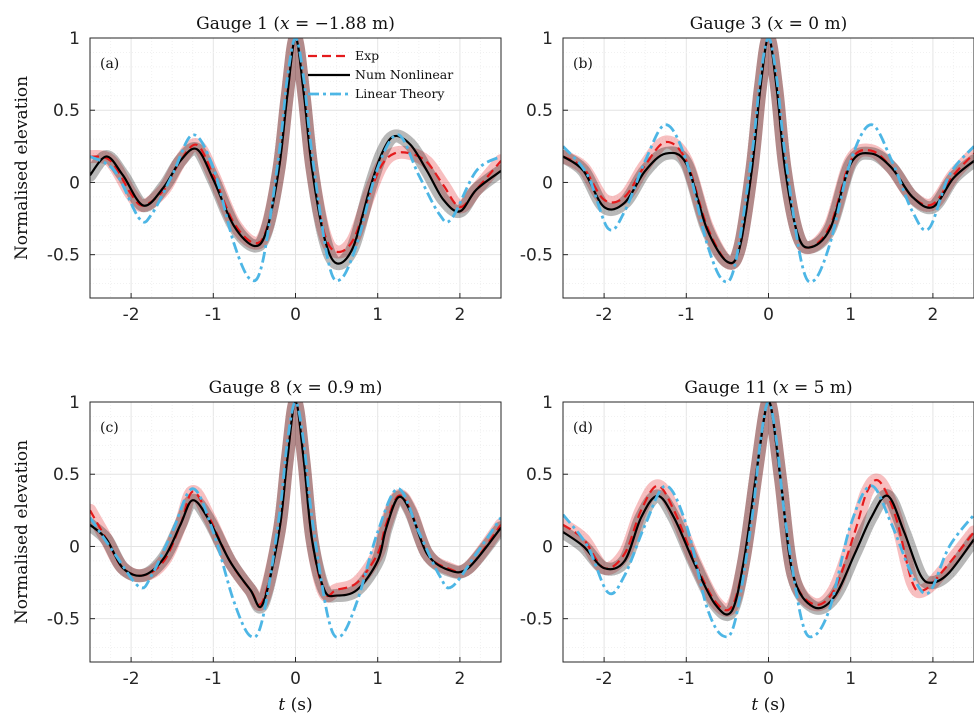 Image resolution: width=974 pixels, height=716 pixels. I want to click on legend-label-linear-theory: Linear Theory, so click(400, 93).